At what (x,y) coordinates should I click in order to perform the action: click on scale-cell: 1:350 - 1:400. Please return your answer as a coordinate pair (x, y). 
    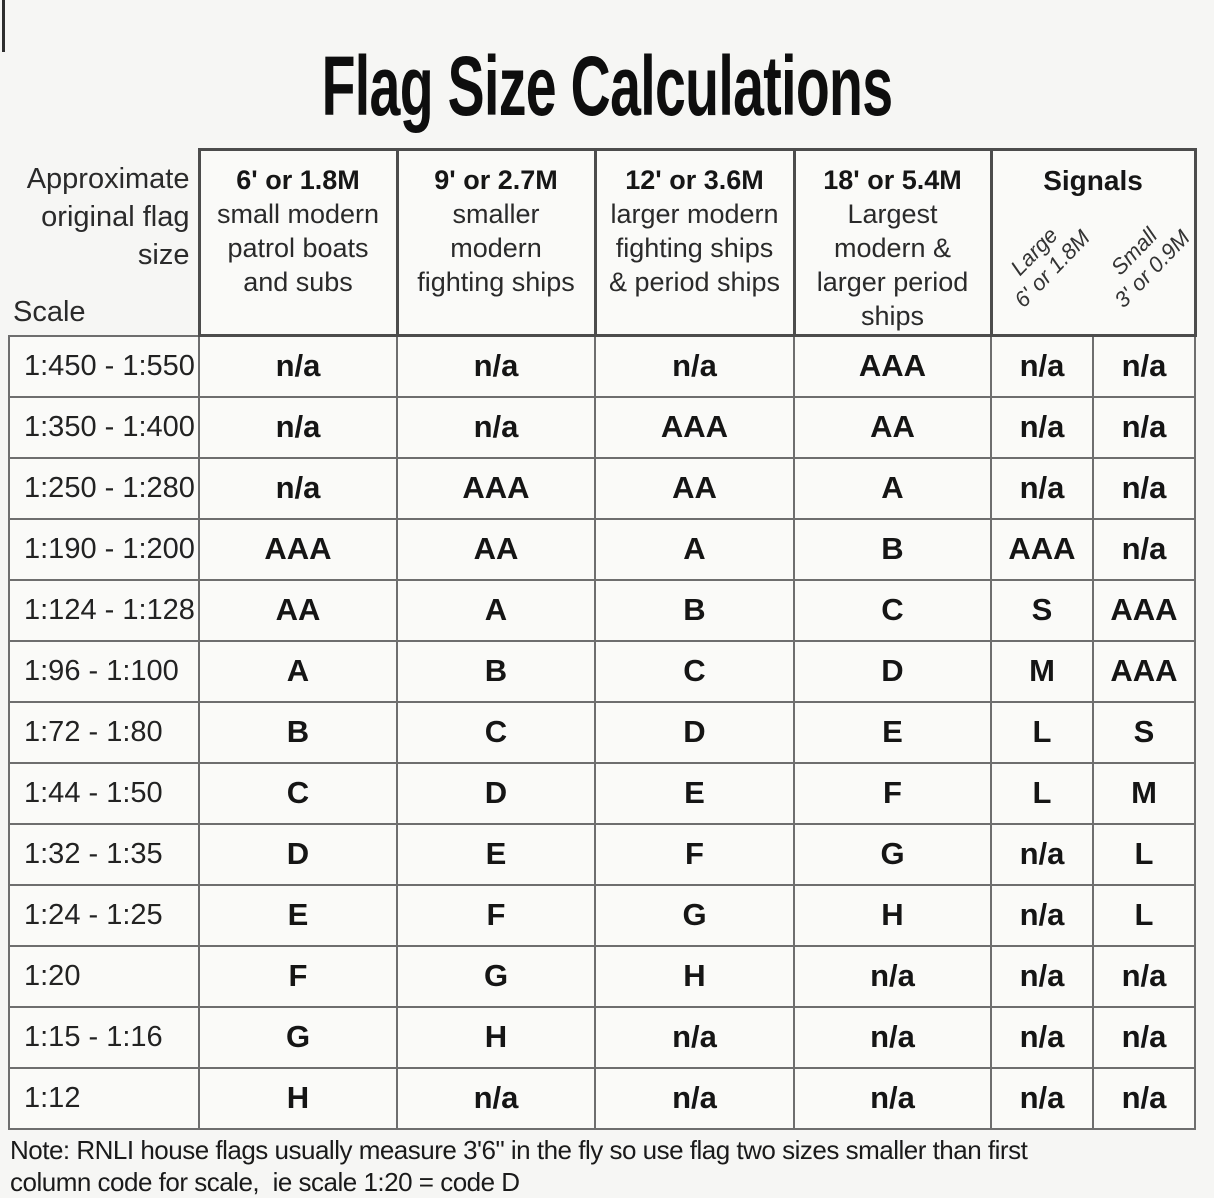
    Looking at the image, I should click on (104, 427).